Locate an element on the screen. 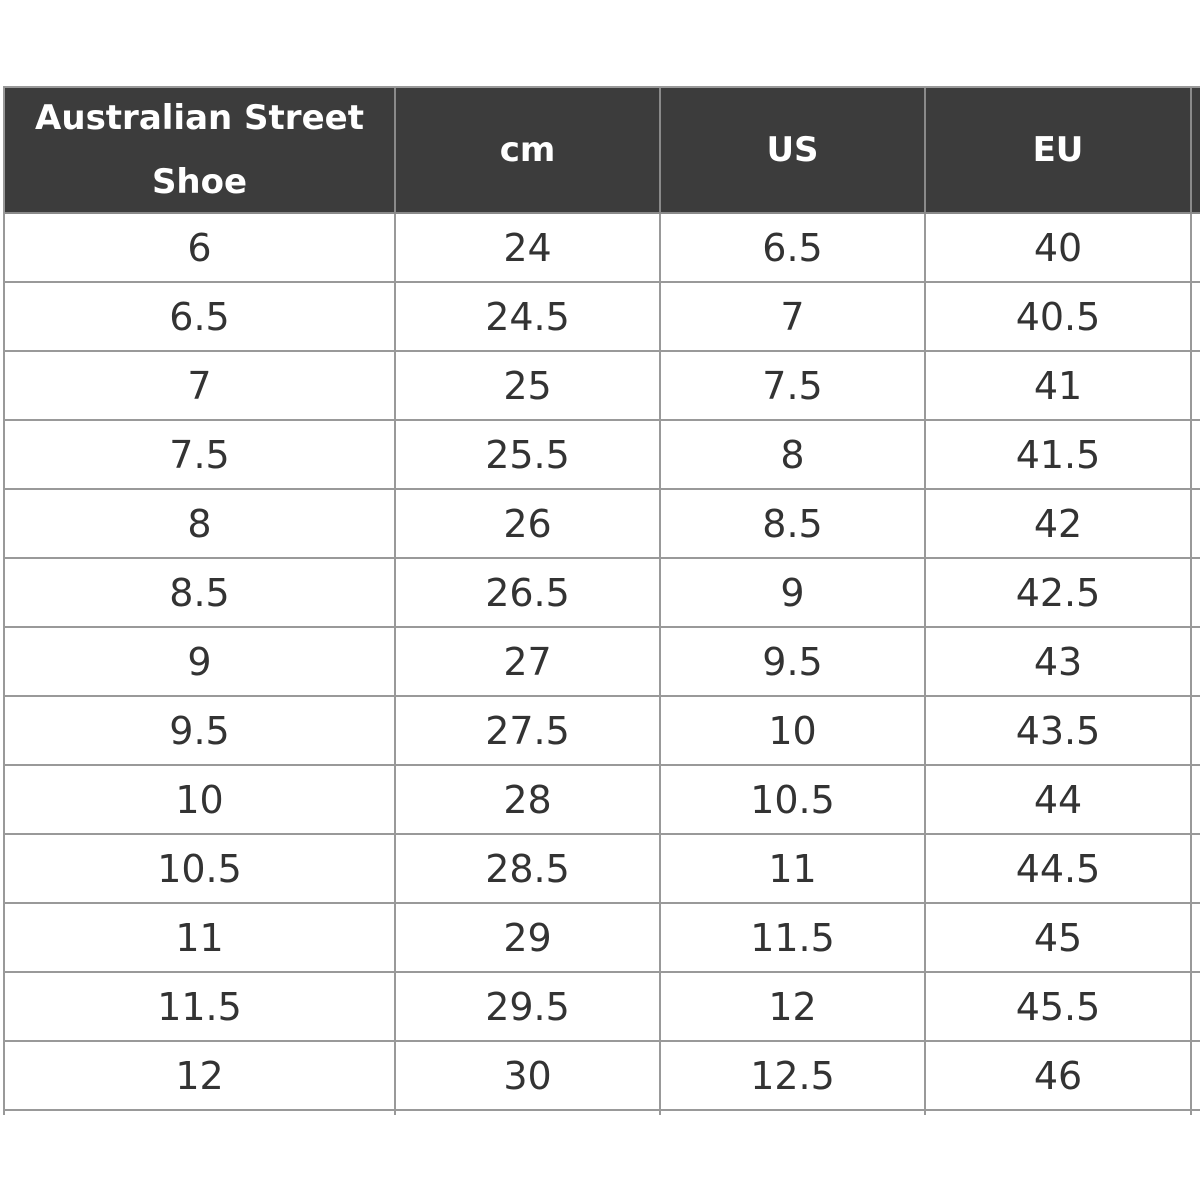 The image size is (1200, 1200). table-cell: 45.5 is located at coordinates (1059, 1007).